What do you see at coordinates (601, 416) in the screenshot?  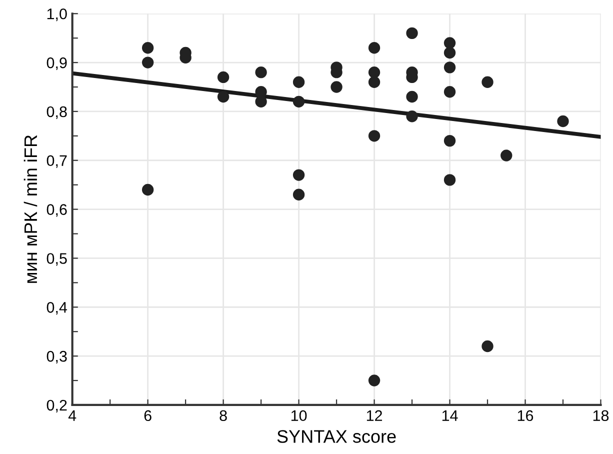 I see `x-tick-label: 18` at bounding box center [601, 416].